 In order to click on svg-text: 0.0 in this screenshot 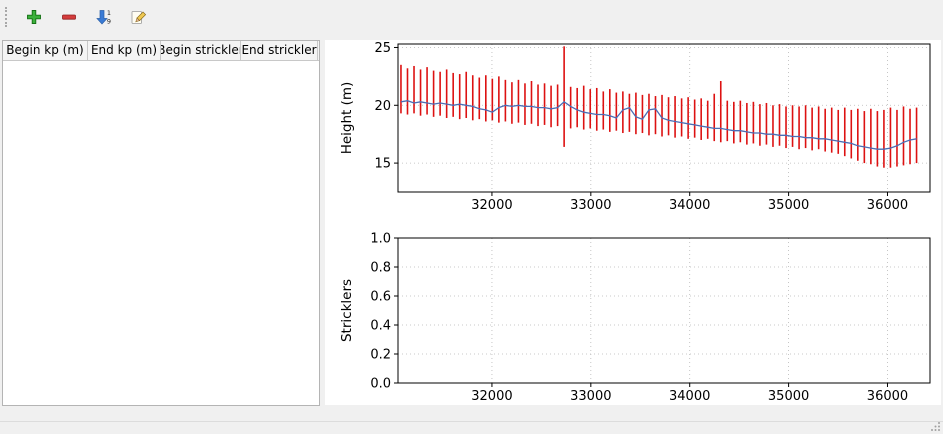, I will do `click(380, 384)`.